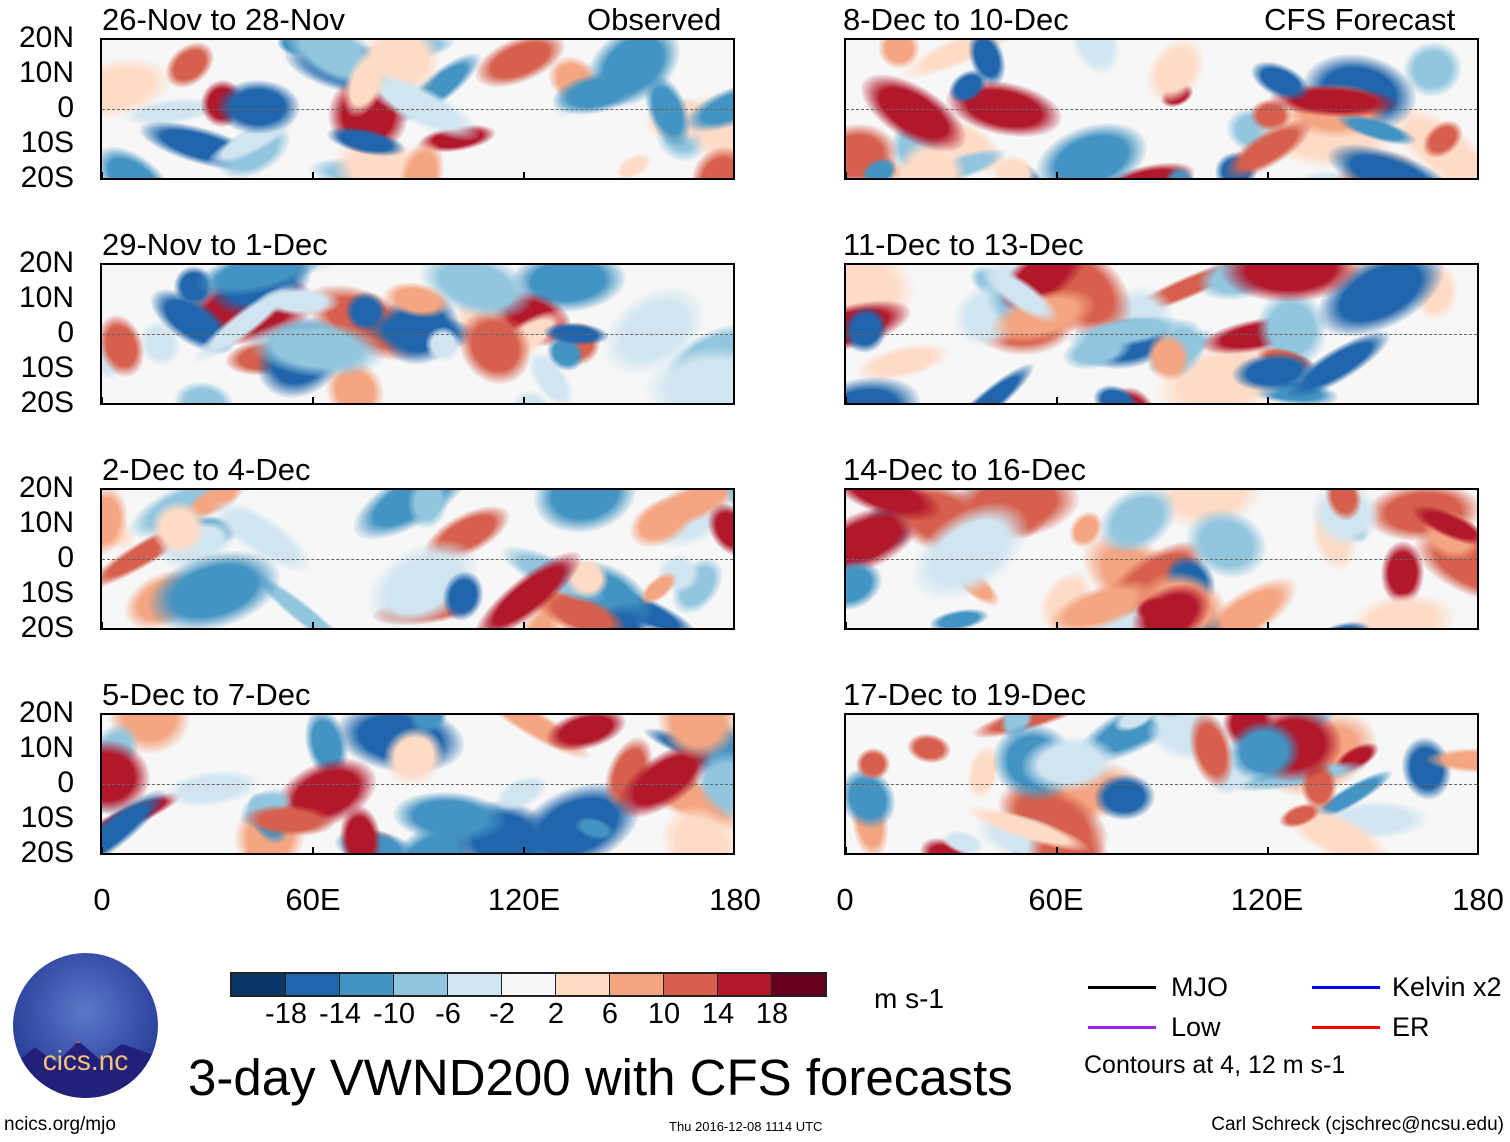  Describe the element at coordinates (60, 1124) in the screenshot. I see `footer-link: ncics.org/mjo` at that location.